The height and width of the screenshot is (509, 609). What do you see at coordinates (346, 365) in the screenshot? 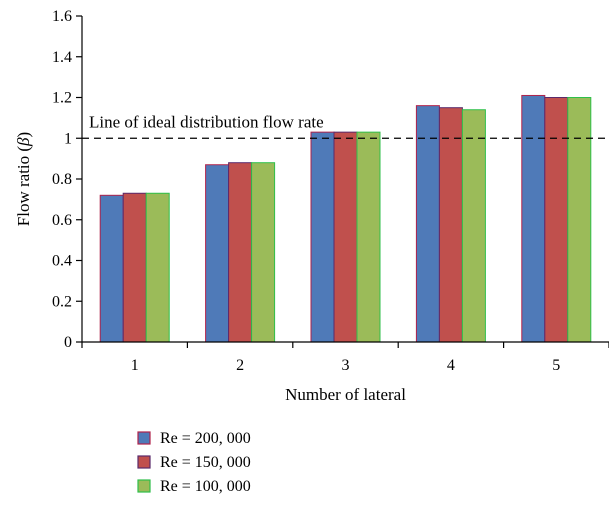
I see `x-tick-label: 3` at bounding box center [346, 365].